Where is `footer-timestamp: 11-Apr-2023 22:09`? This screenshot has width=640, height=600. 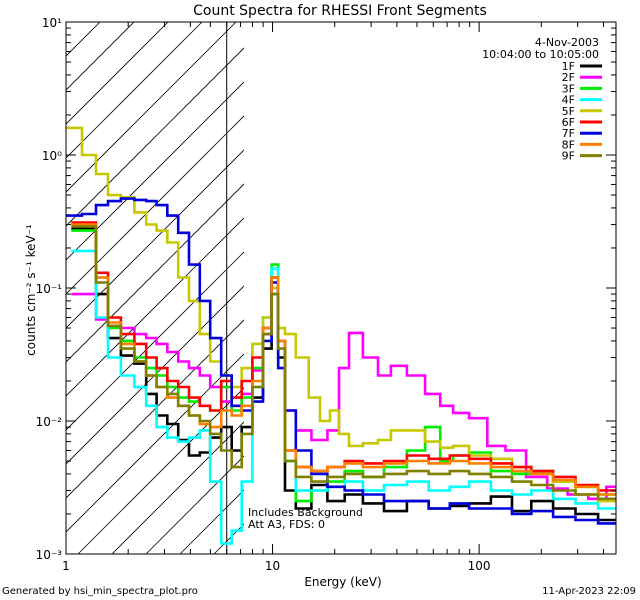
footer-timestamp: 11-Apr-2023 22:09 is located at coordinates (589, 591).